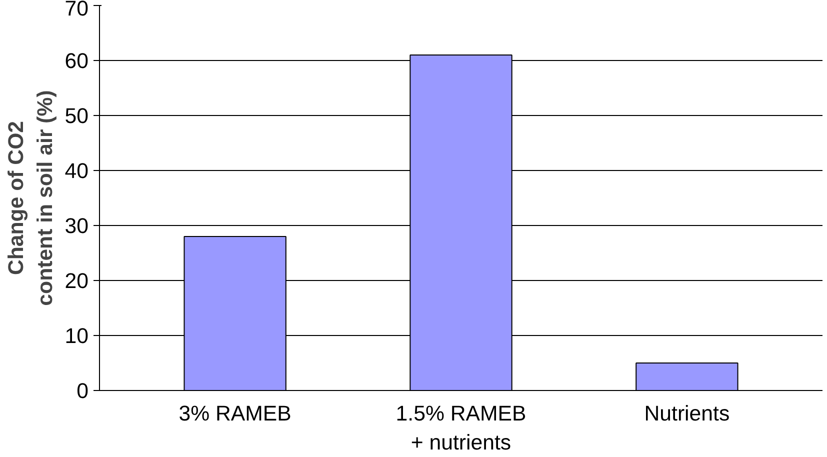  What do you see at coordinates (76, 116) in the screenshot?
I see `y-tick-label: 50` at bounding box center [76, 116].